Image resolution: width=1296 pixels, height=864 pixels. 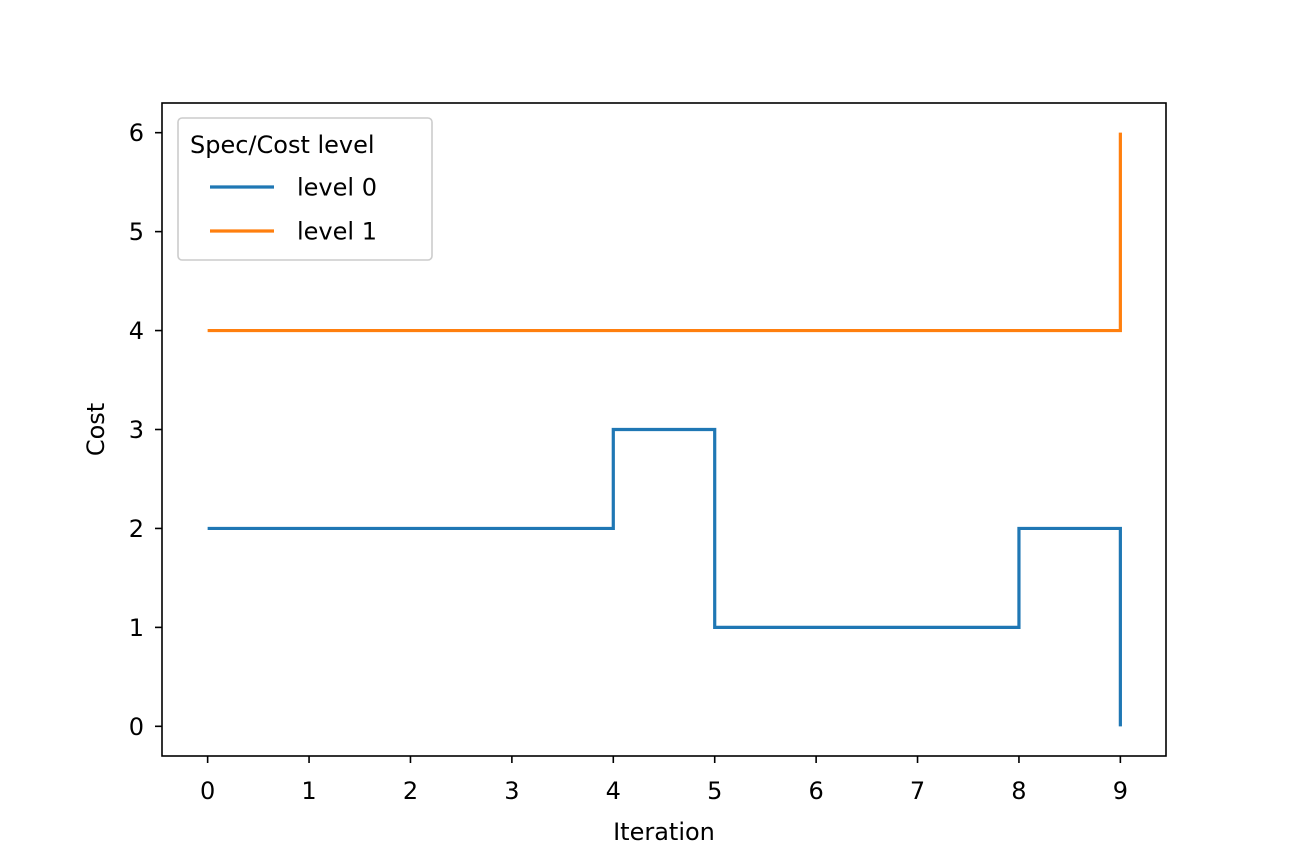 I want to click on legend-box, so click(x=305, y=189).